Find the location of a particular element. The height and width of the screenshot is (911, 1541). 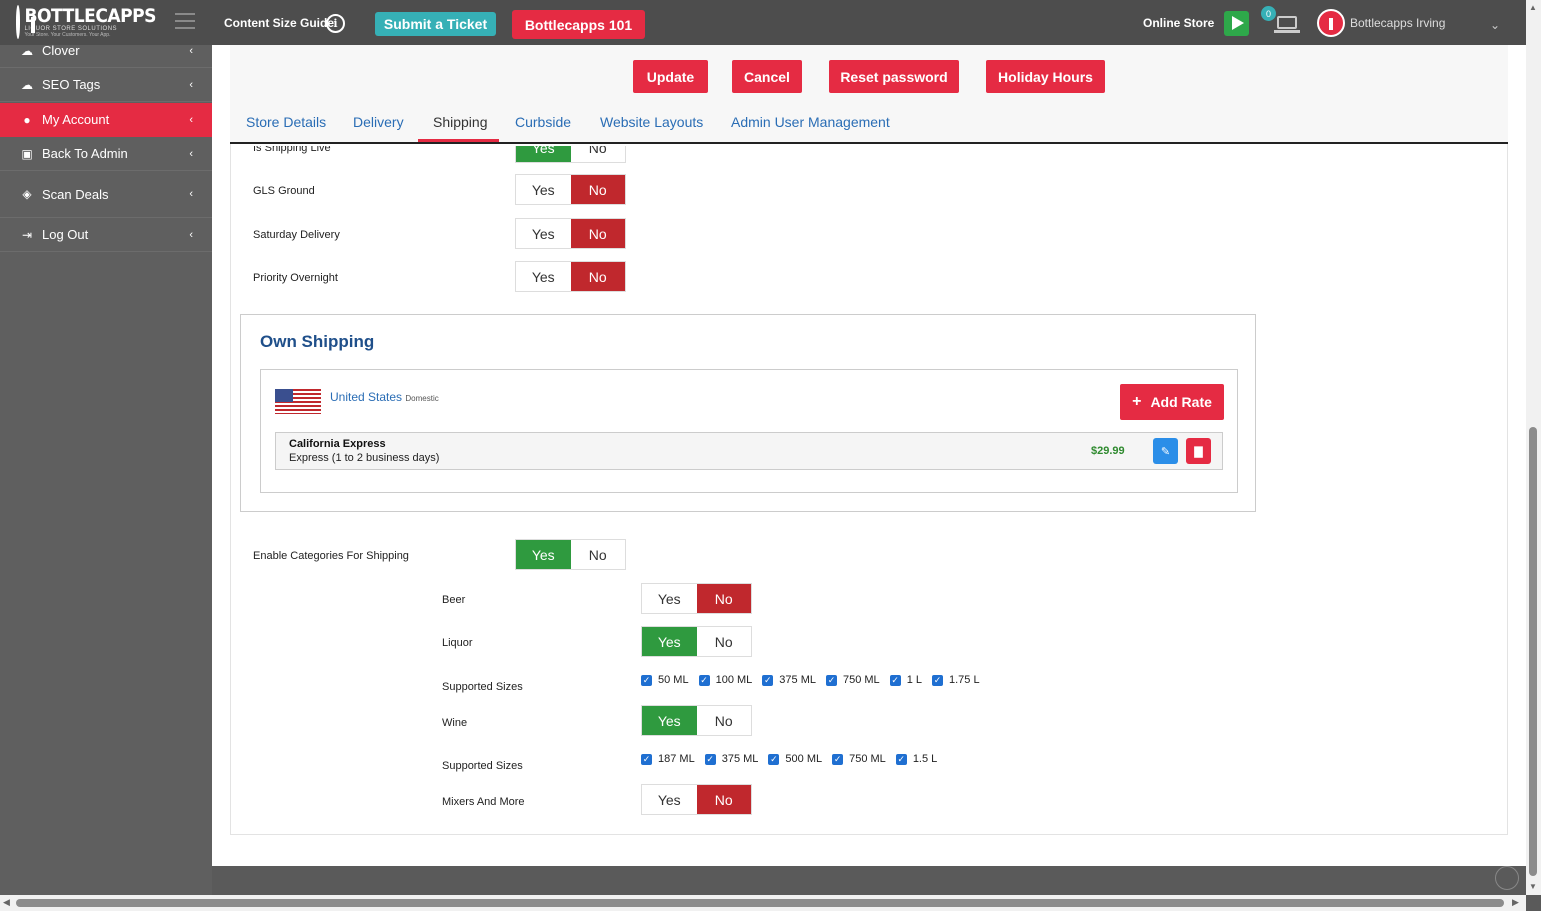

size-checkbox: ✓ 1.5 L is located at coordinates (916, 759).